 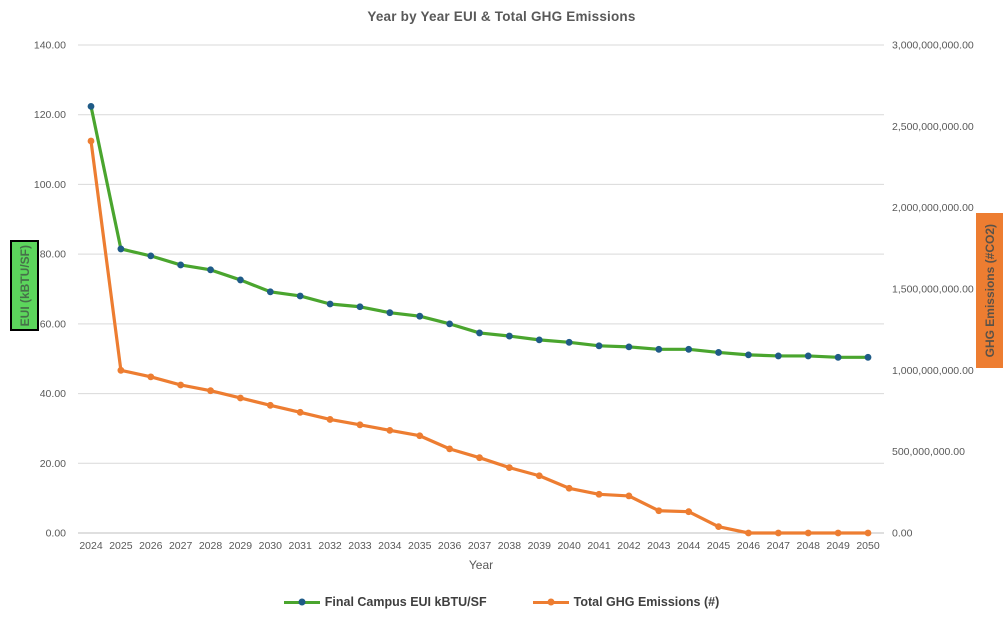 I want to click on x-tick-label: 2040, so click(x=569, y=546).